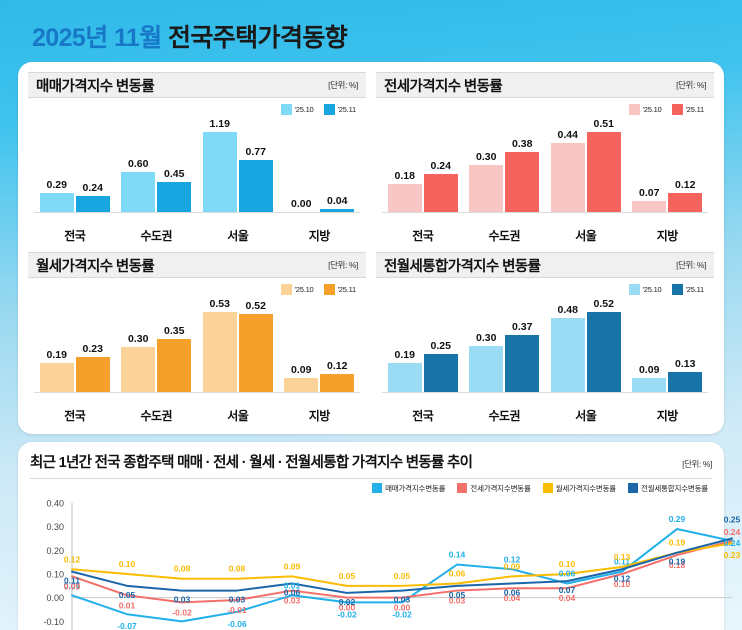 The width and height of the screenshot is (742, 630). Describe the element at coordinates (677, 562) in the screenshot. I see `data-point-label: 0.19` at that location.